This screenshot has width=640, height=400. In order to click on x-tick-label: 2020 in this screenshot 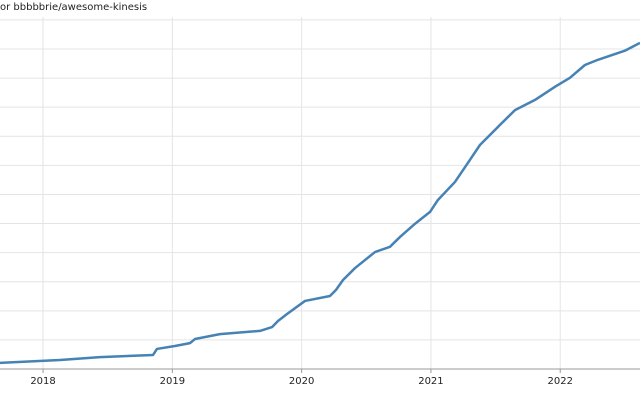, I will do `click(301, 381)`.